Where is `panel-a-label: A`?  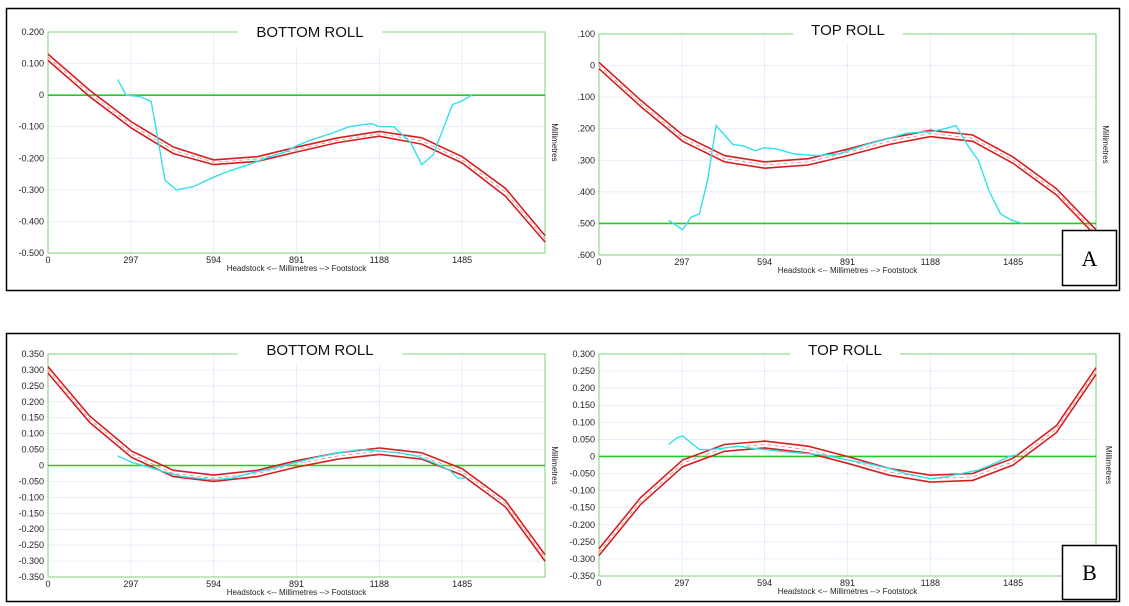
panel-a-label: A is located at coordinates (1090, 258).